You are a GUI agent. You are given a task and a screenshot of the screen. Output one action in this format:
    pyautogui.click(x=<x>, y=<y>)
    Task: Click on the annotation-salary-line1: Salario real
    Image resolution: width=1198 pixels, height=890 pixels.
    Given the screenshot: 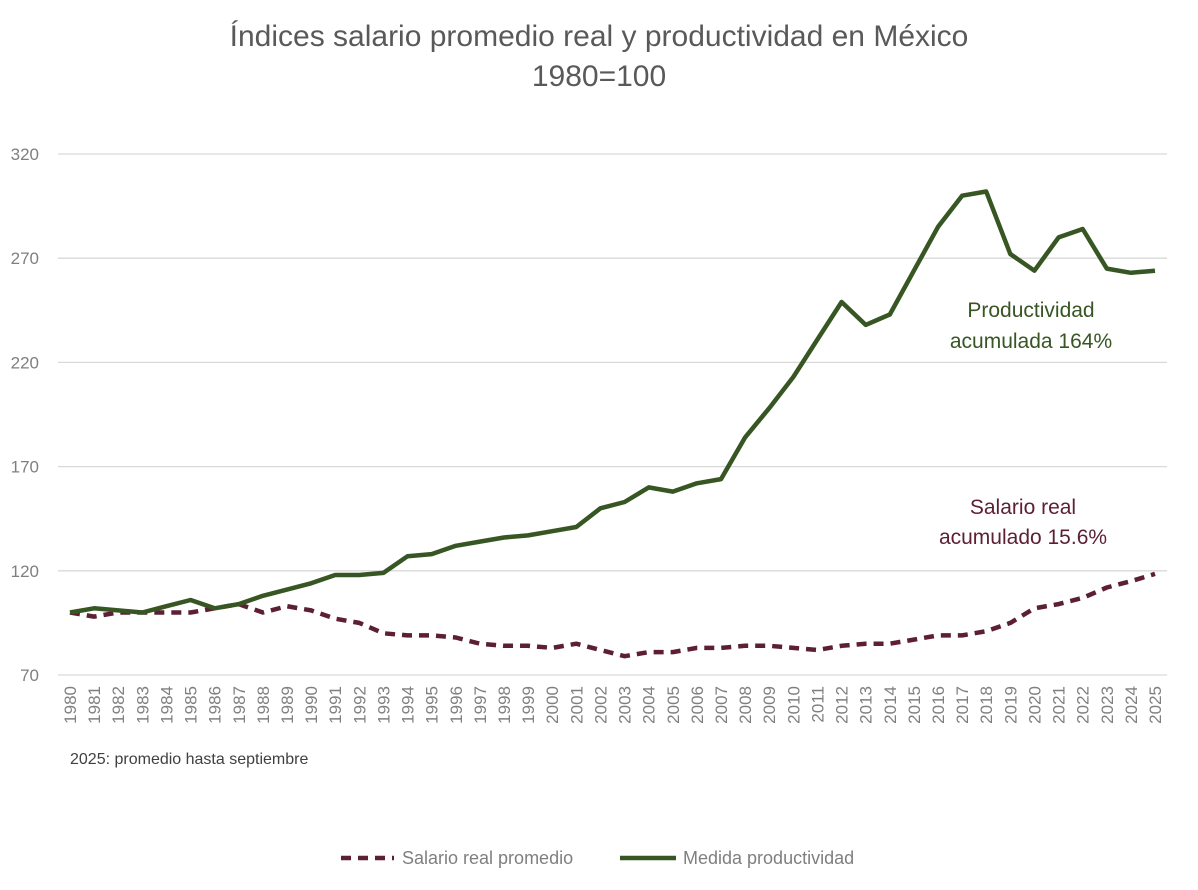 What is the action you would take?
    pyautogui.click(x=1023, y=507)
    